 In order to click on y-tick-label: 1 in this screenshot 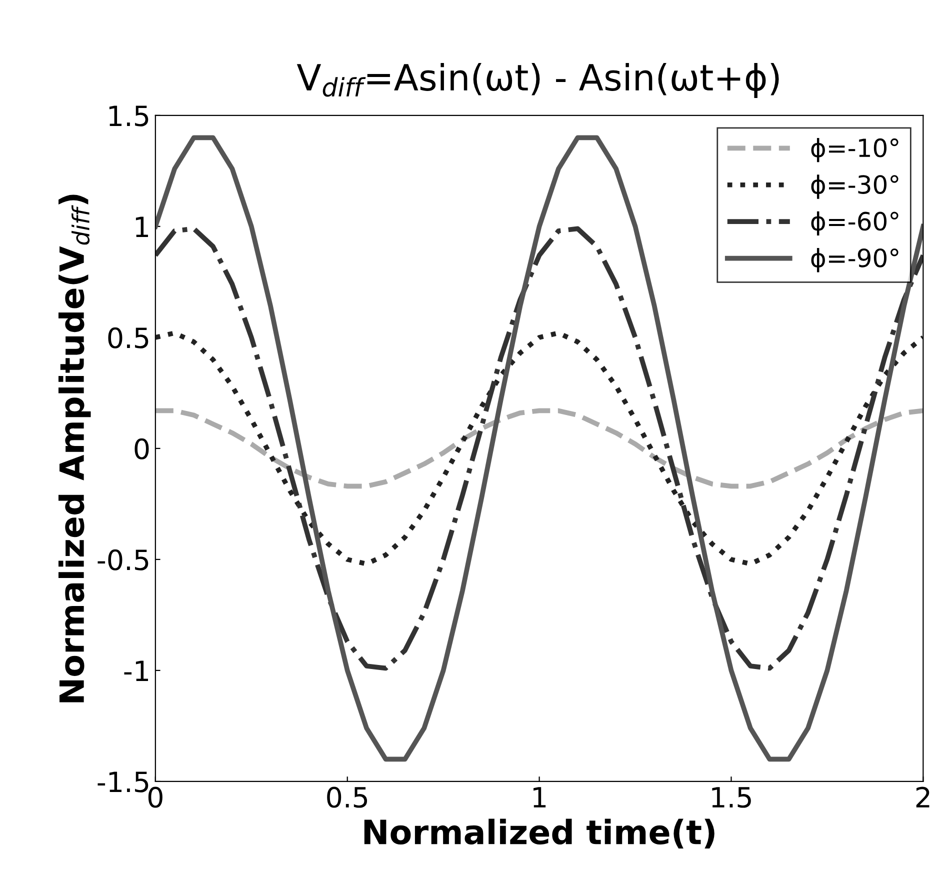, I will do `click(142, 226)`.